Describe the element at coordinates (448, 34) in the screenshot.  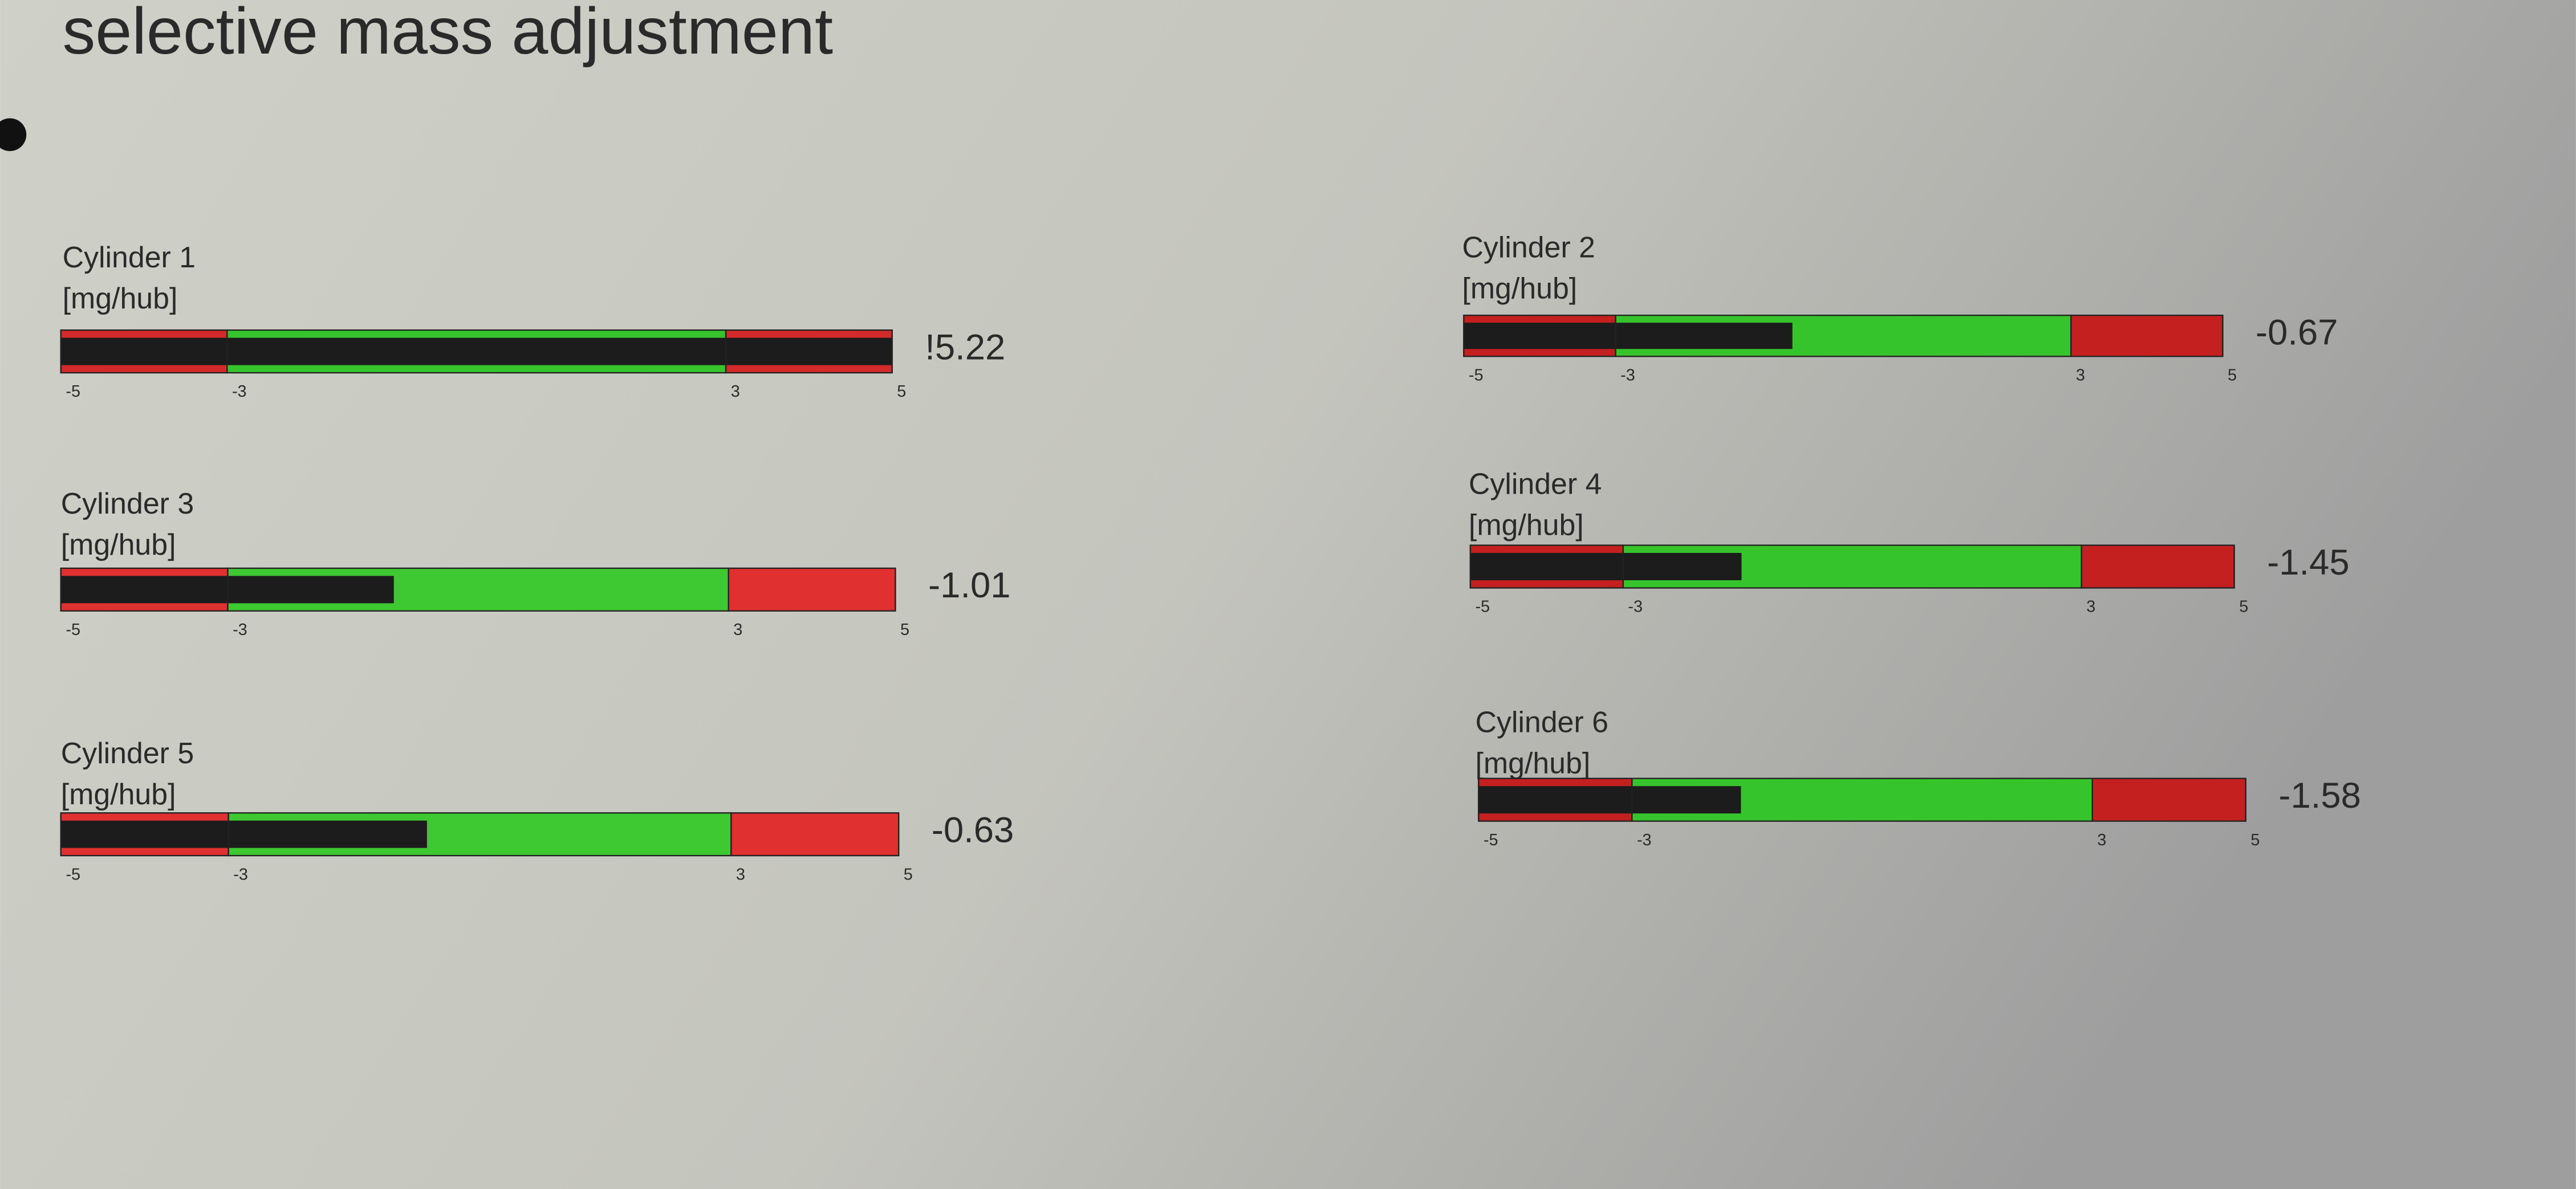
I see `page-title: selective mass adjustment` at that location.